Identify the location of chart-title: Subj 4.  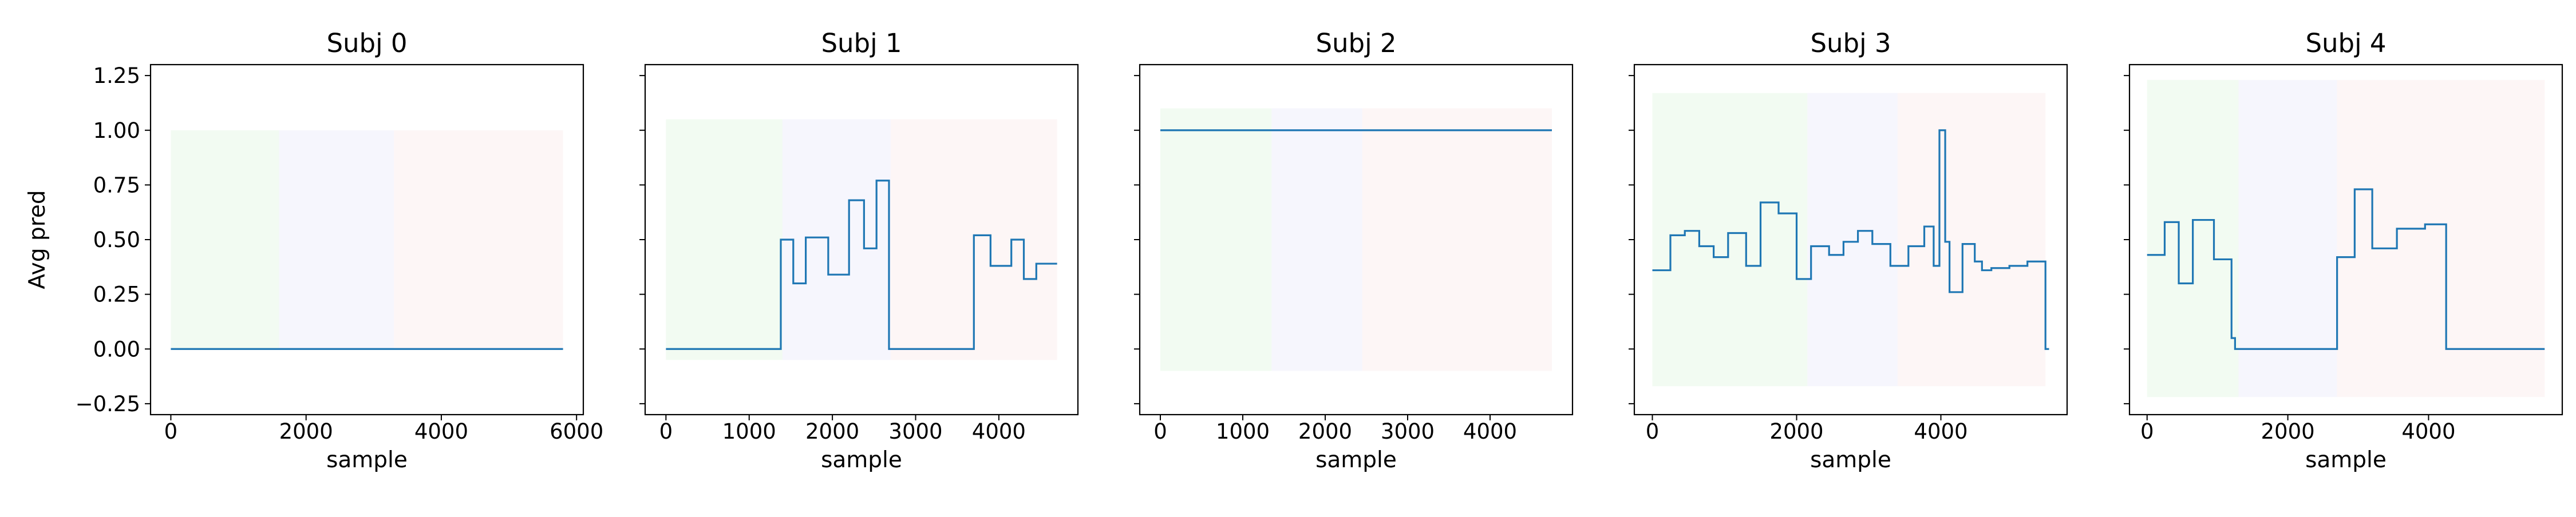
(2345, 43).